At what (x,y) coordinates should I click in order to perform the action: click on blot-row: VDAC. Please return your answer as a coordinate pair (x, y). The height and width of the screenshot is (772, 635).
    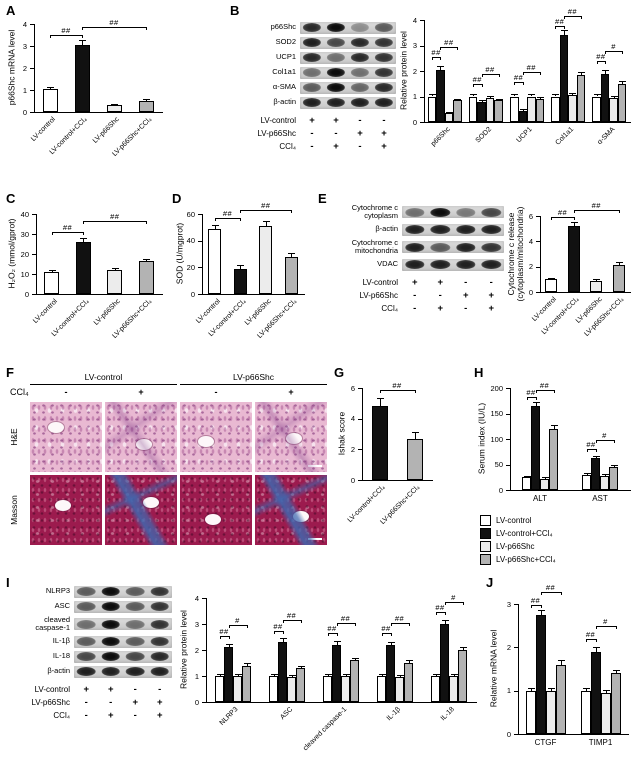
    Looking at the image, I should click on (416, 264).